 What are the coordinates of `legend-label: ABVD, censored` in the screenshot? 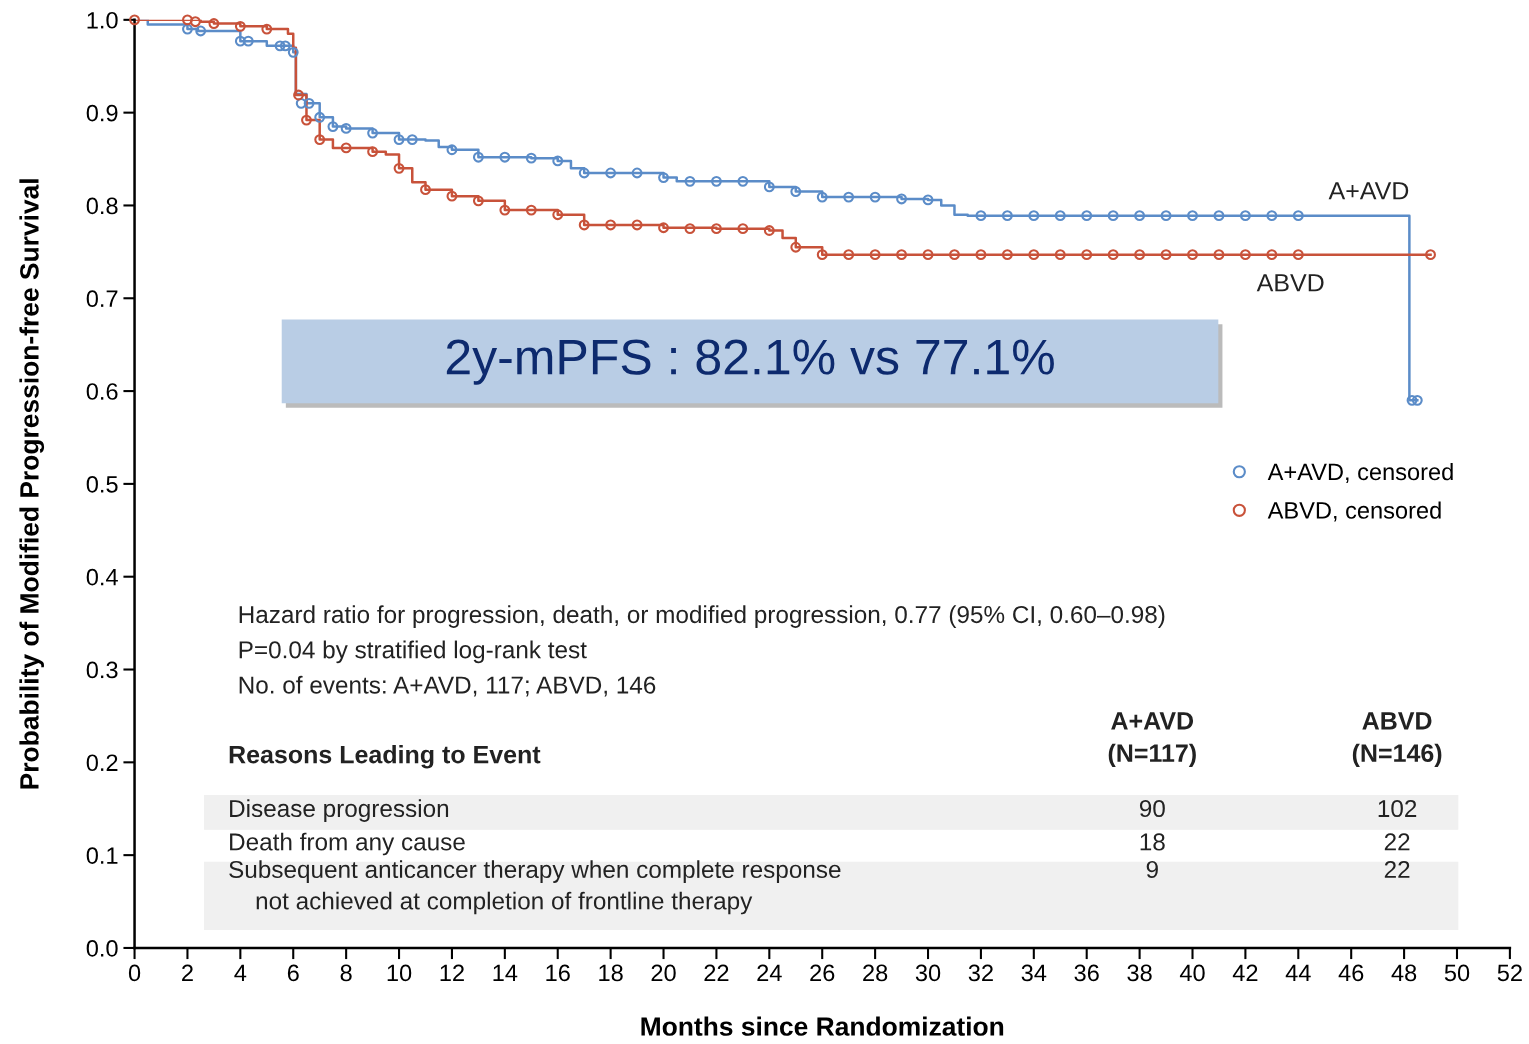 It's located at (1354, 511).